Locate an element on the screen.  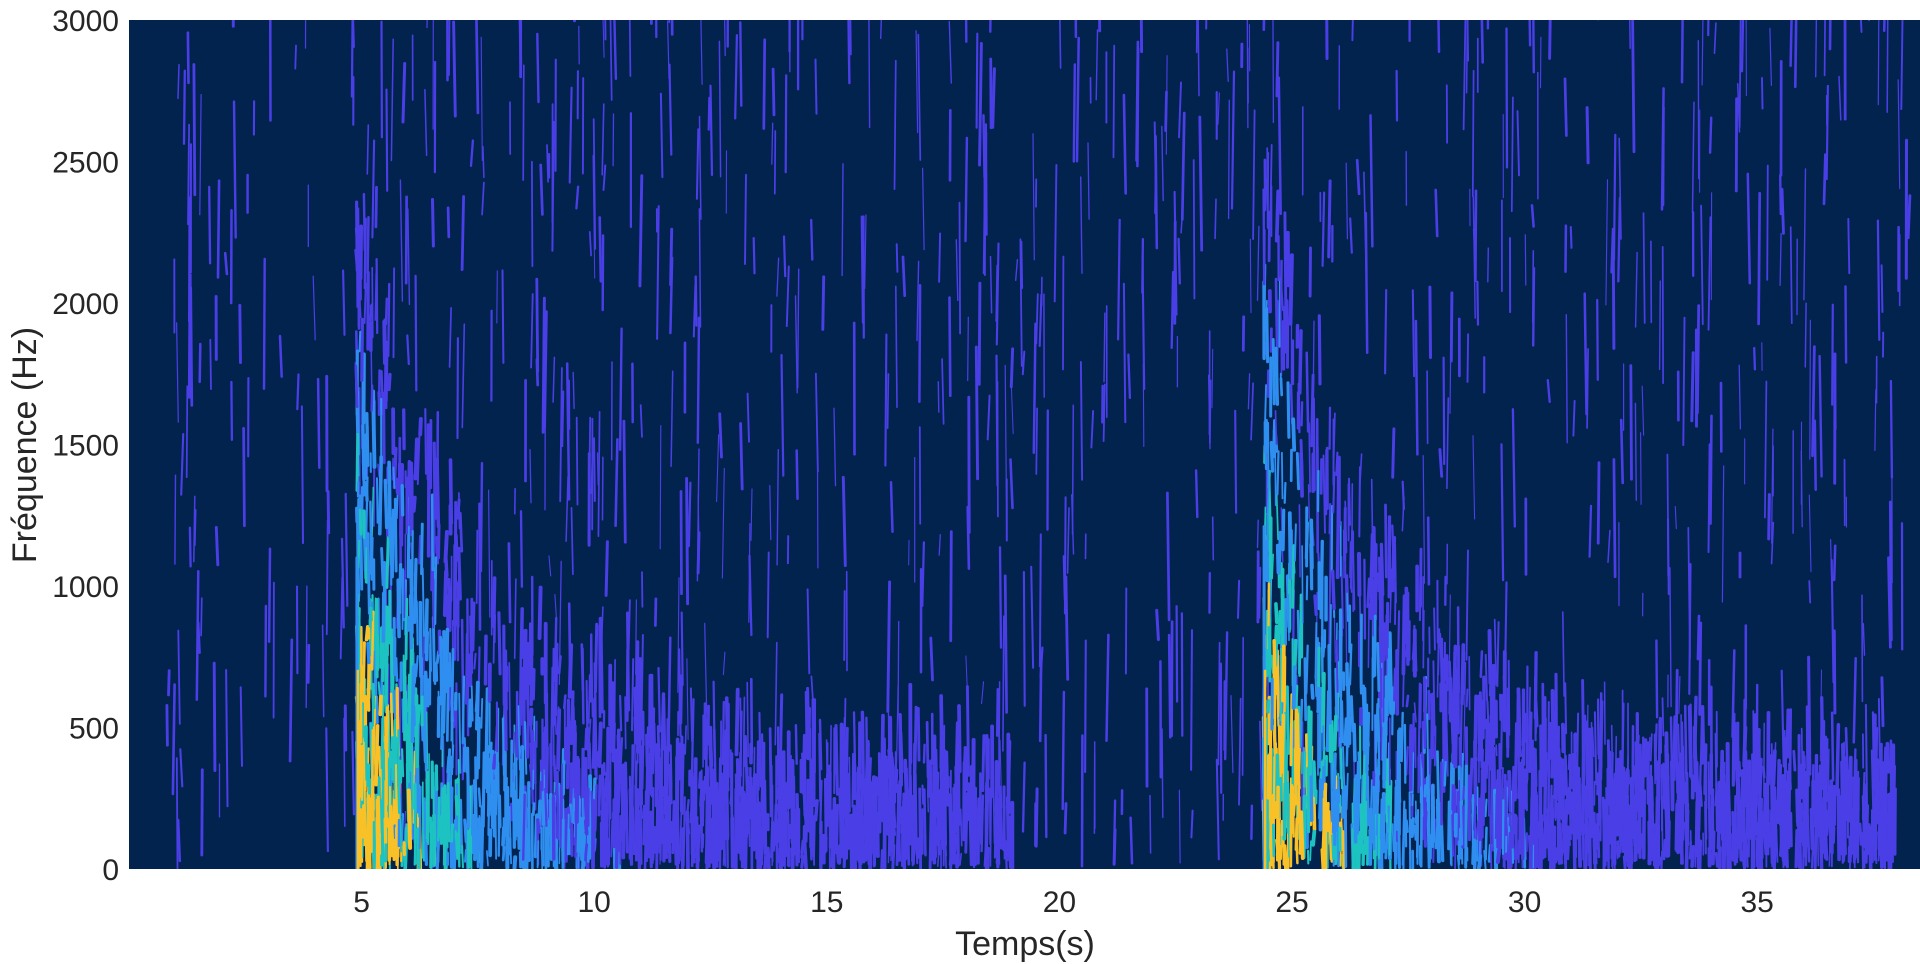
x-tick-label: 10 is located at coordinates (594, 902).